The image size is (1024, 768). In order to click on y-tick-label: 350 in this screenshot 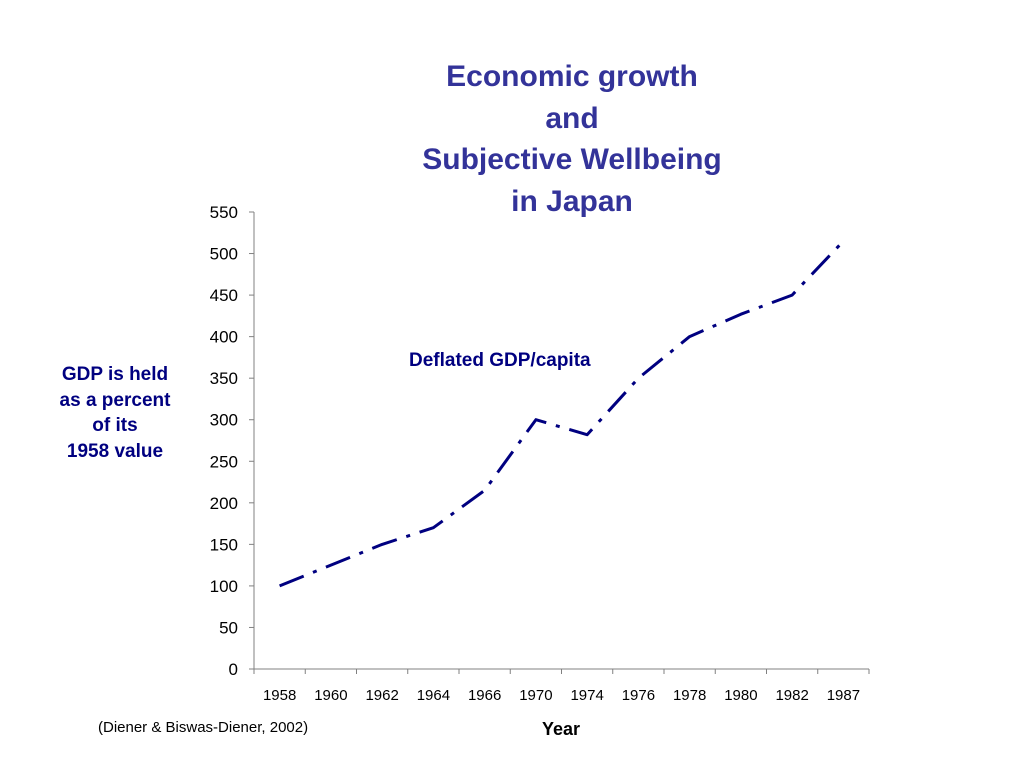, I will do `click(224, 378)`.